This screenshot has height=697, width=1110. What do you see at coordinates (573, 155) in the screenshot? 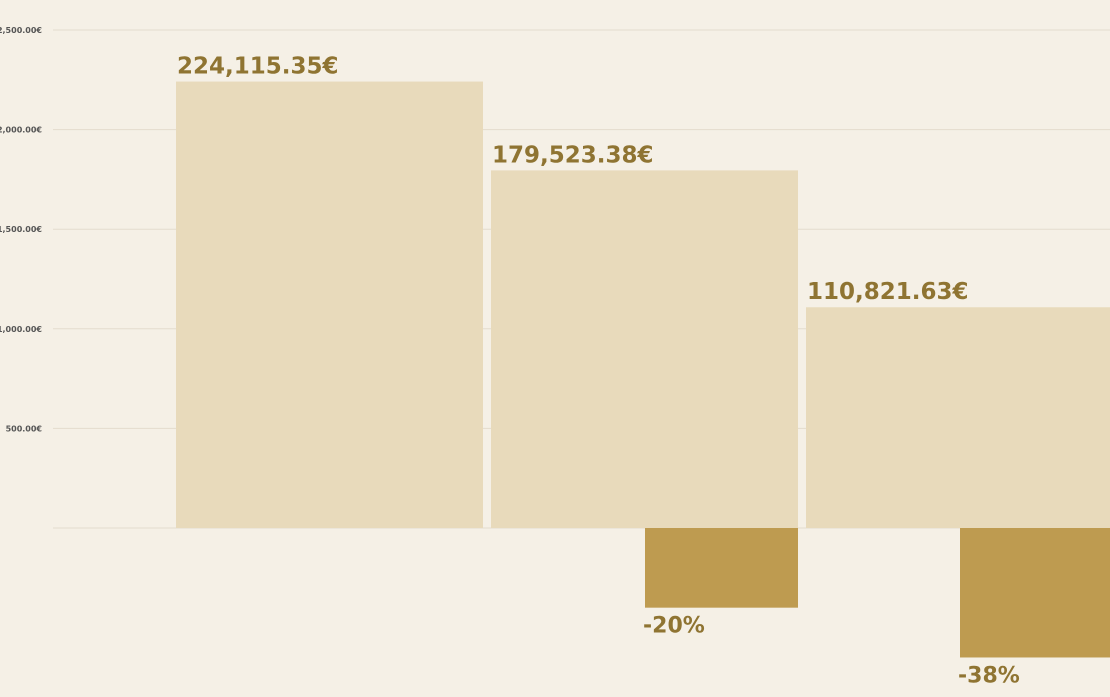
I see `value-label: 179,523.38€` at bounding box center [573, 155].